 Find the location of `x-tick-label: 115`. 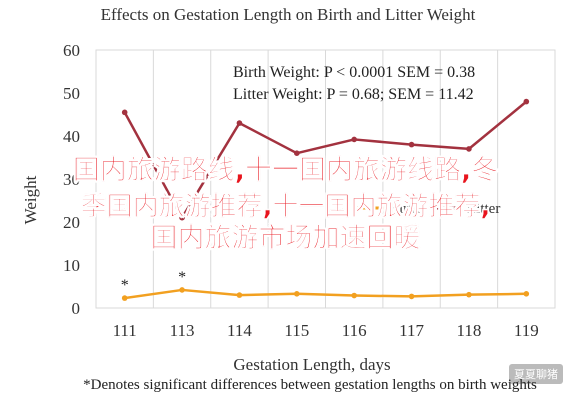

x-tick-label: 115 is located at coordinates (296, 330).